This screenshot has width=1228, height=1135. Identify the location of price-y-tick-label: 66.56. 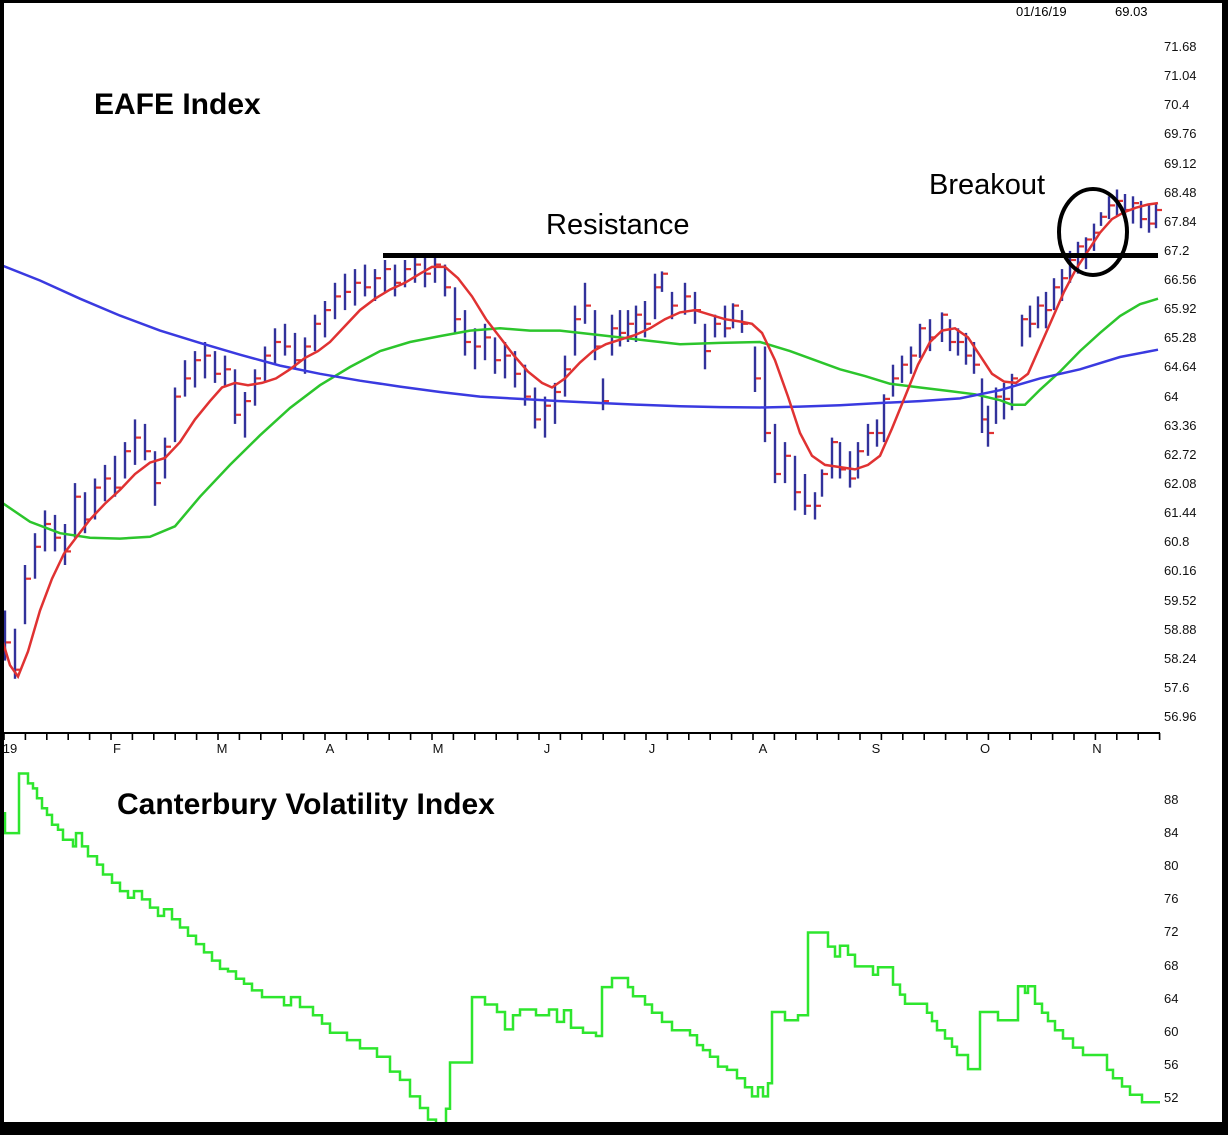
(1180, 280).